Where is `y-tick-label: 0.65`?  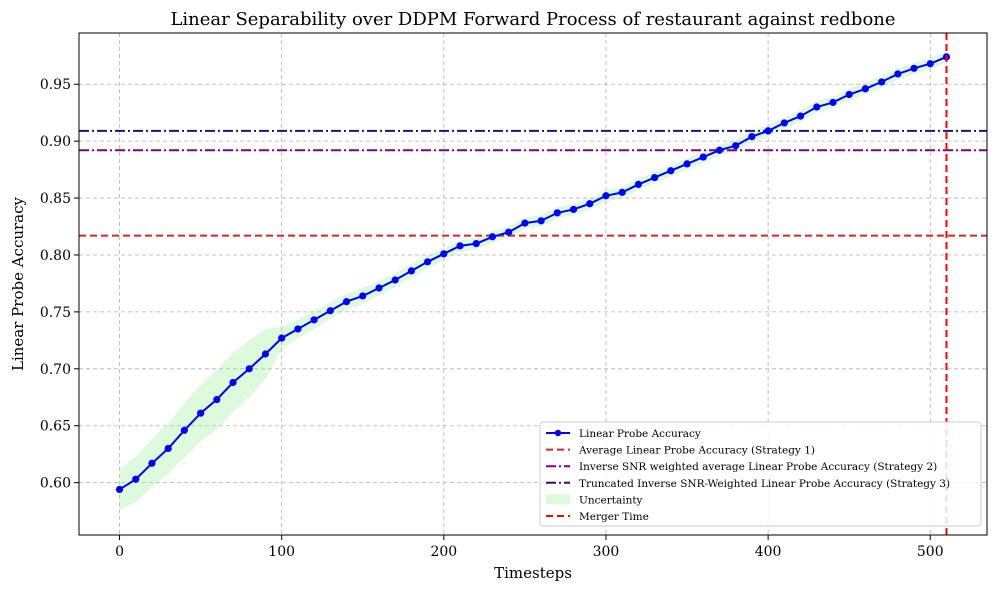 y-tick-label: 0.65 is located at coordinates (55, 427).